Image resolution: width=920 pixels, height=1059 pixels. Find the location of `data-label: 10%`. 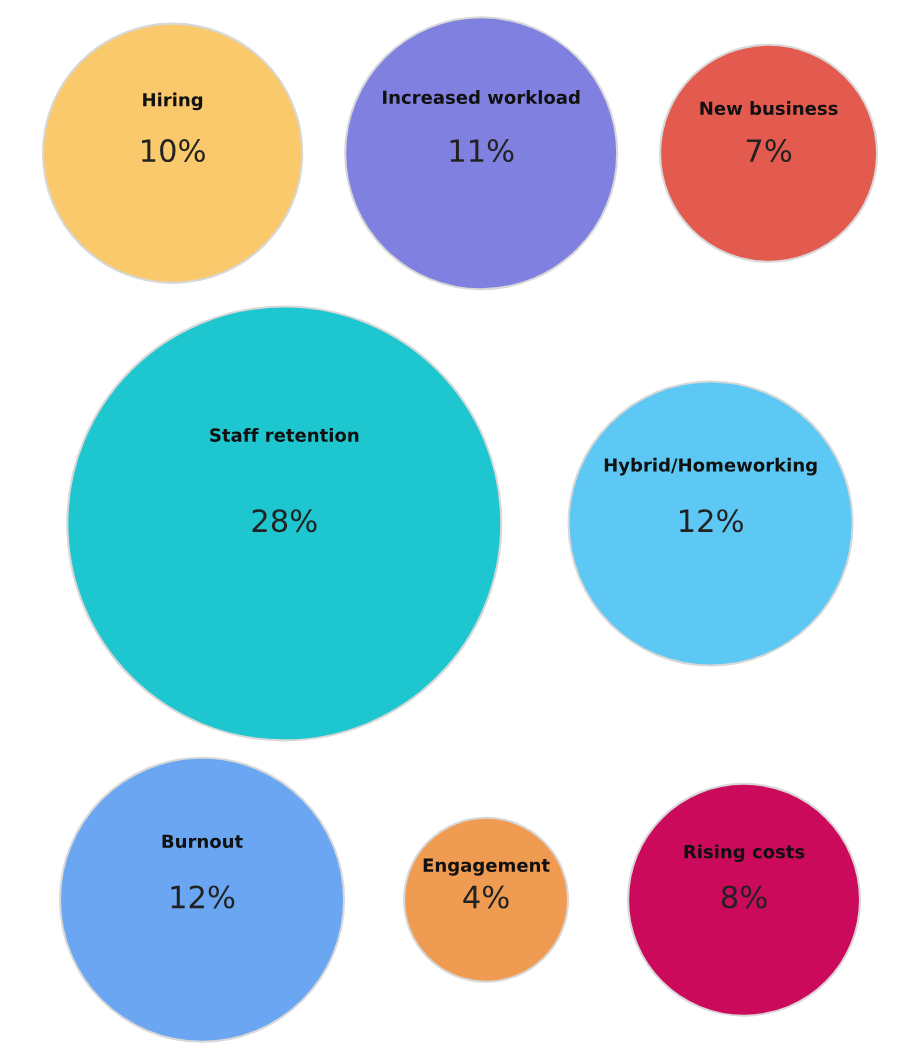

data-label: 10% is located at coordinates (173, 151).